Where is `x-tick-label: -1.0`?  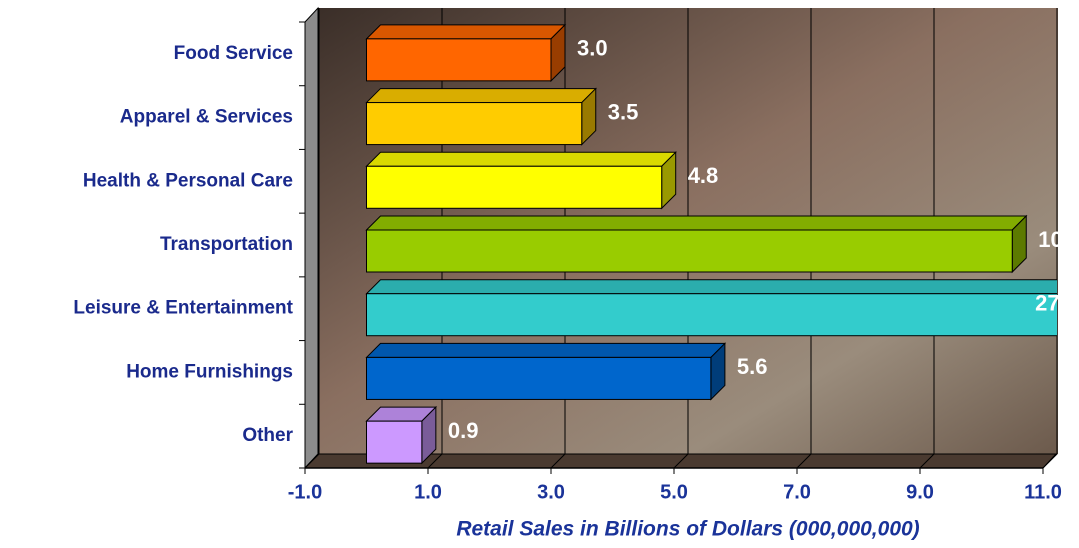
x-tick-label: -1.0 is located at coordinates (305, 492).